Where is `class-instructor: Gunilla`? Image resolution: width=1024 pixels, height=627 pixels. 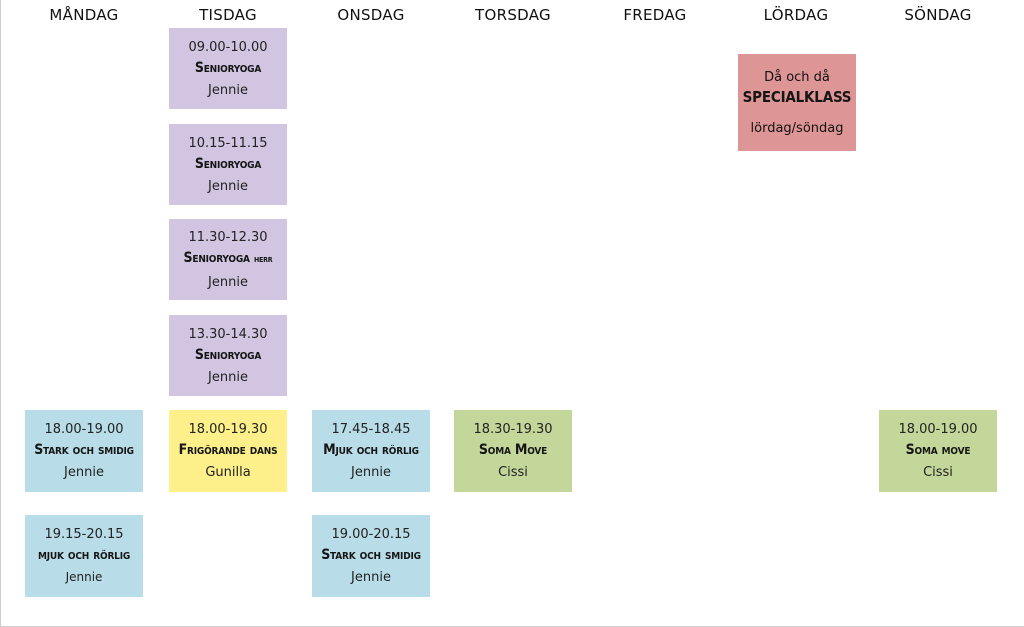
class-instructor: Gunilla is located at coordinates (228, 472).